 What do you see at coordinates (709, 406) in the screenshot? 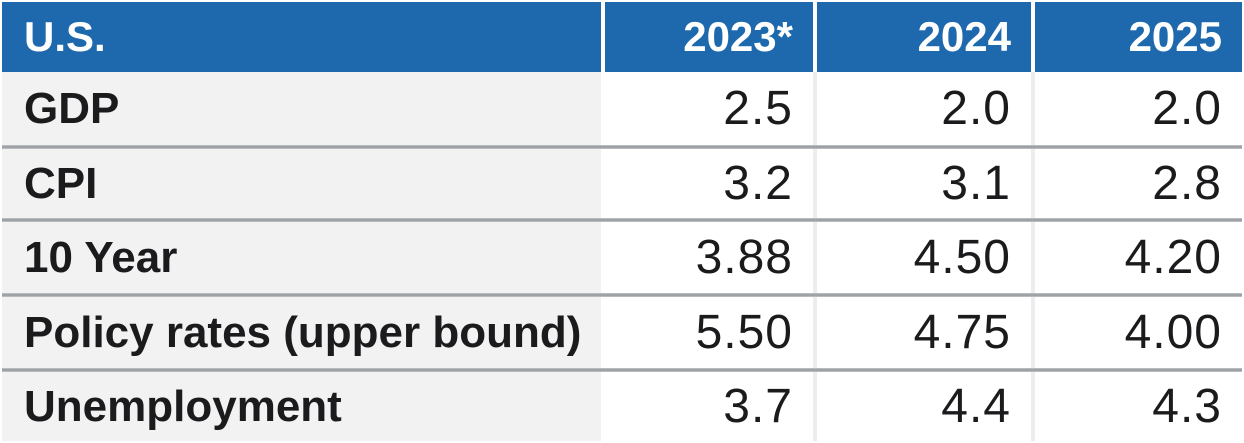
I see `value-cell-unemployment-2023: 3.7` at bounding box center [709, 406].